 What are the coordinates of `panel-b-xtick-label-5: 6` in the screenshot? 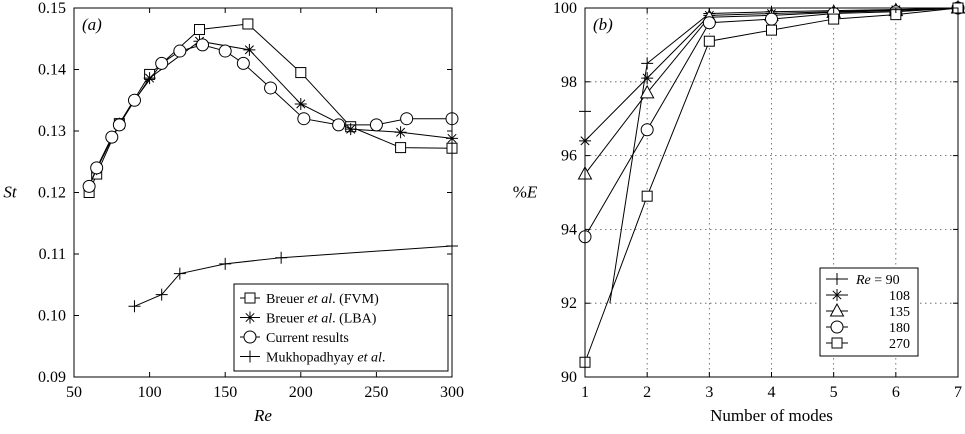 It's located at (896, 392).